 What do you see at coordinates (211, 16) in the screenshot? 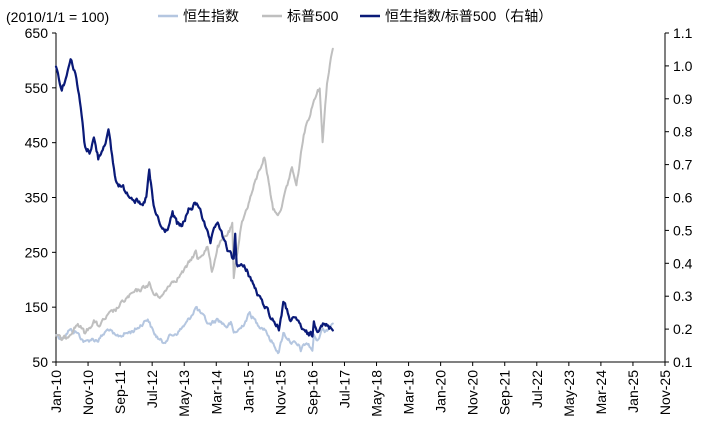
I see `legend-label: 恒生指数` at bounding box center [211, 16].